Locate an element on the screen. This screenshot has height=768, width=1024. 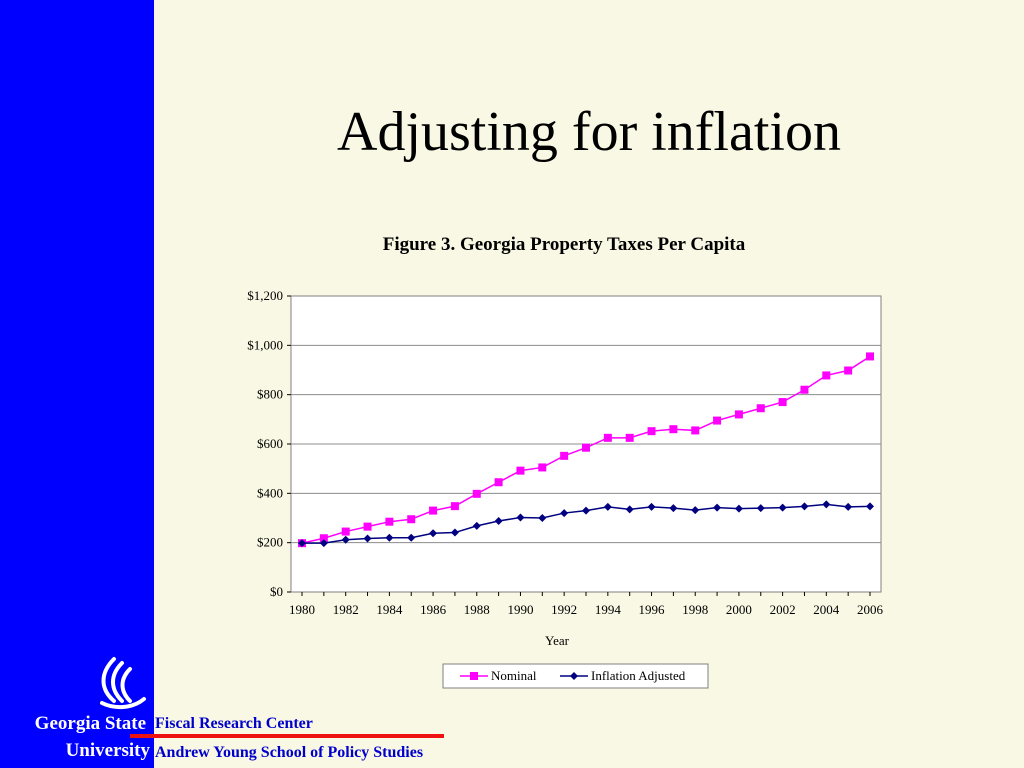
university-name-line2: University is located at coordinates (107, 750).